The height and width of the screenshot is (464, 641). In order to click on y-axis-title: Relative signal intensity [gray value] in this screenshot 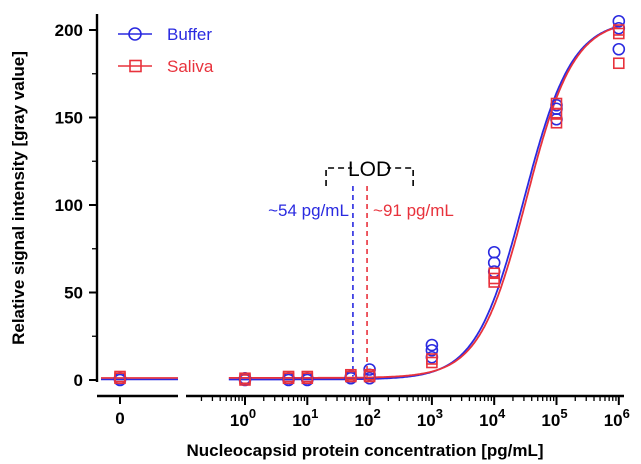, I will do `click(18, 198)`.